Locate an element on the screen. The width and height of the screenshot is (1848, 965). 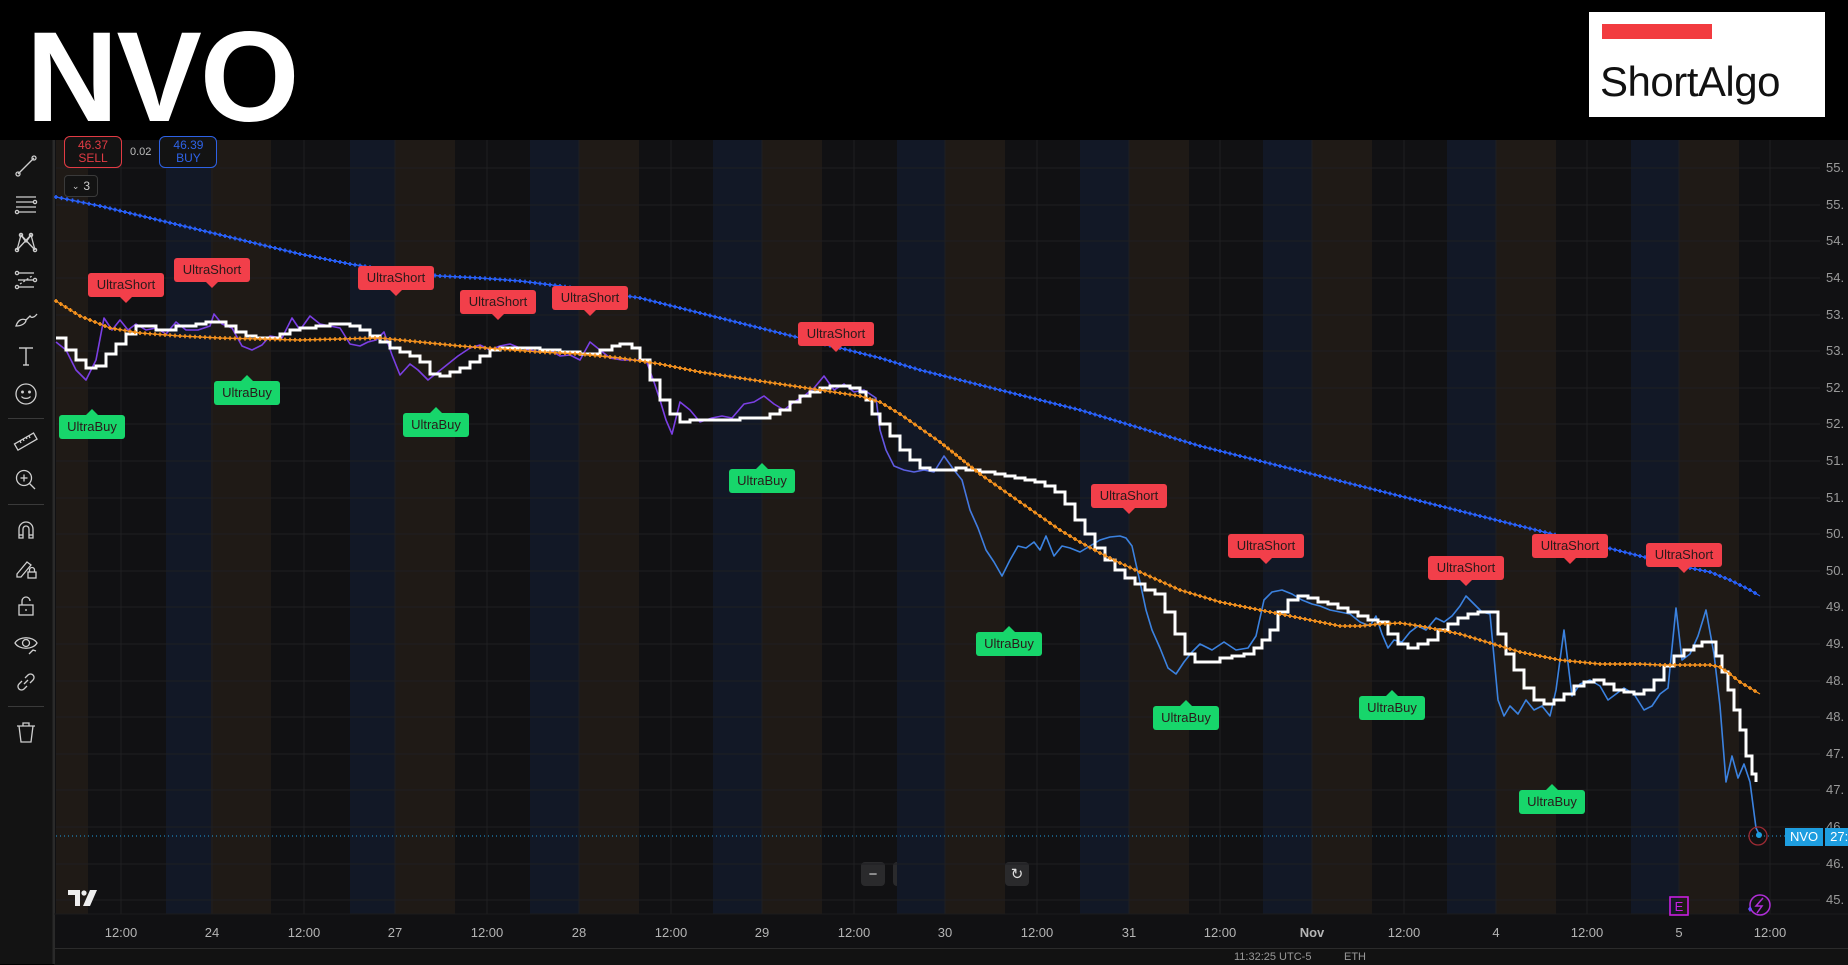
chevron-down-icon: ⌄ is located at coordinates (75, 185).